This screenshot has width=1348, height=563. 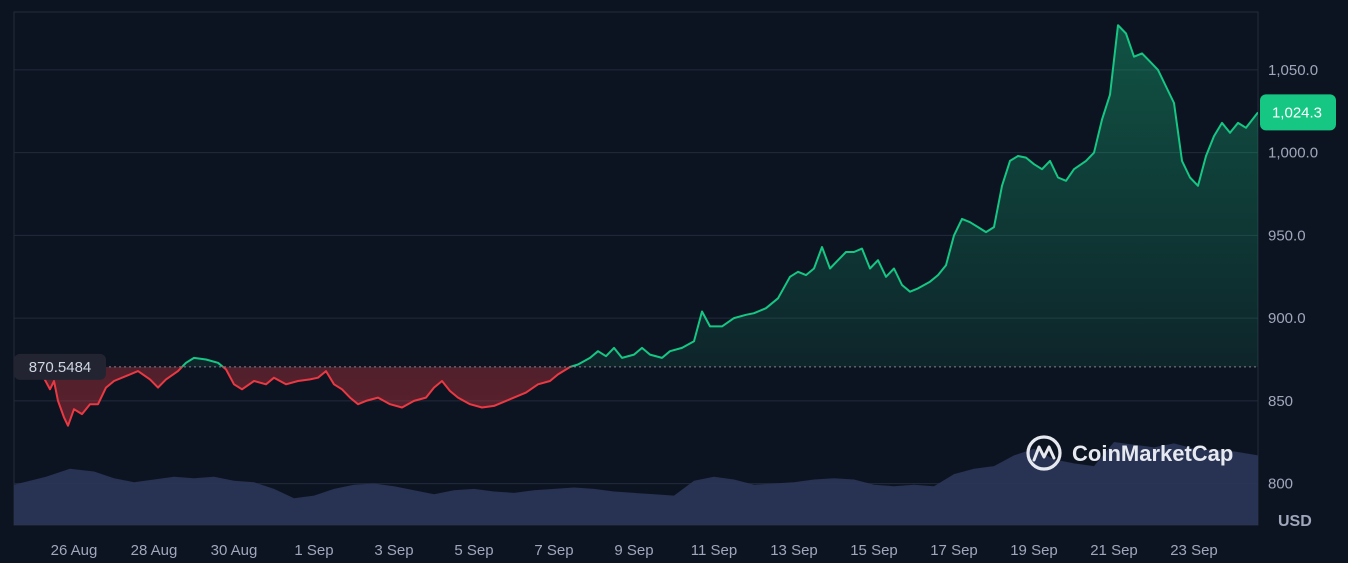 What do you see at coordinates (1293, 153) in the screenshot?
I see `y-tick-label: 1,000.0` at bounding box center [1293, 153].